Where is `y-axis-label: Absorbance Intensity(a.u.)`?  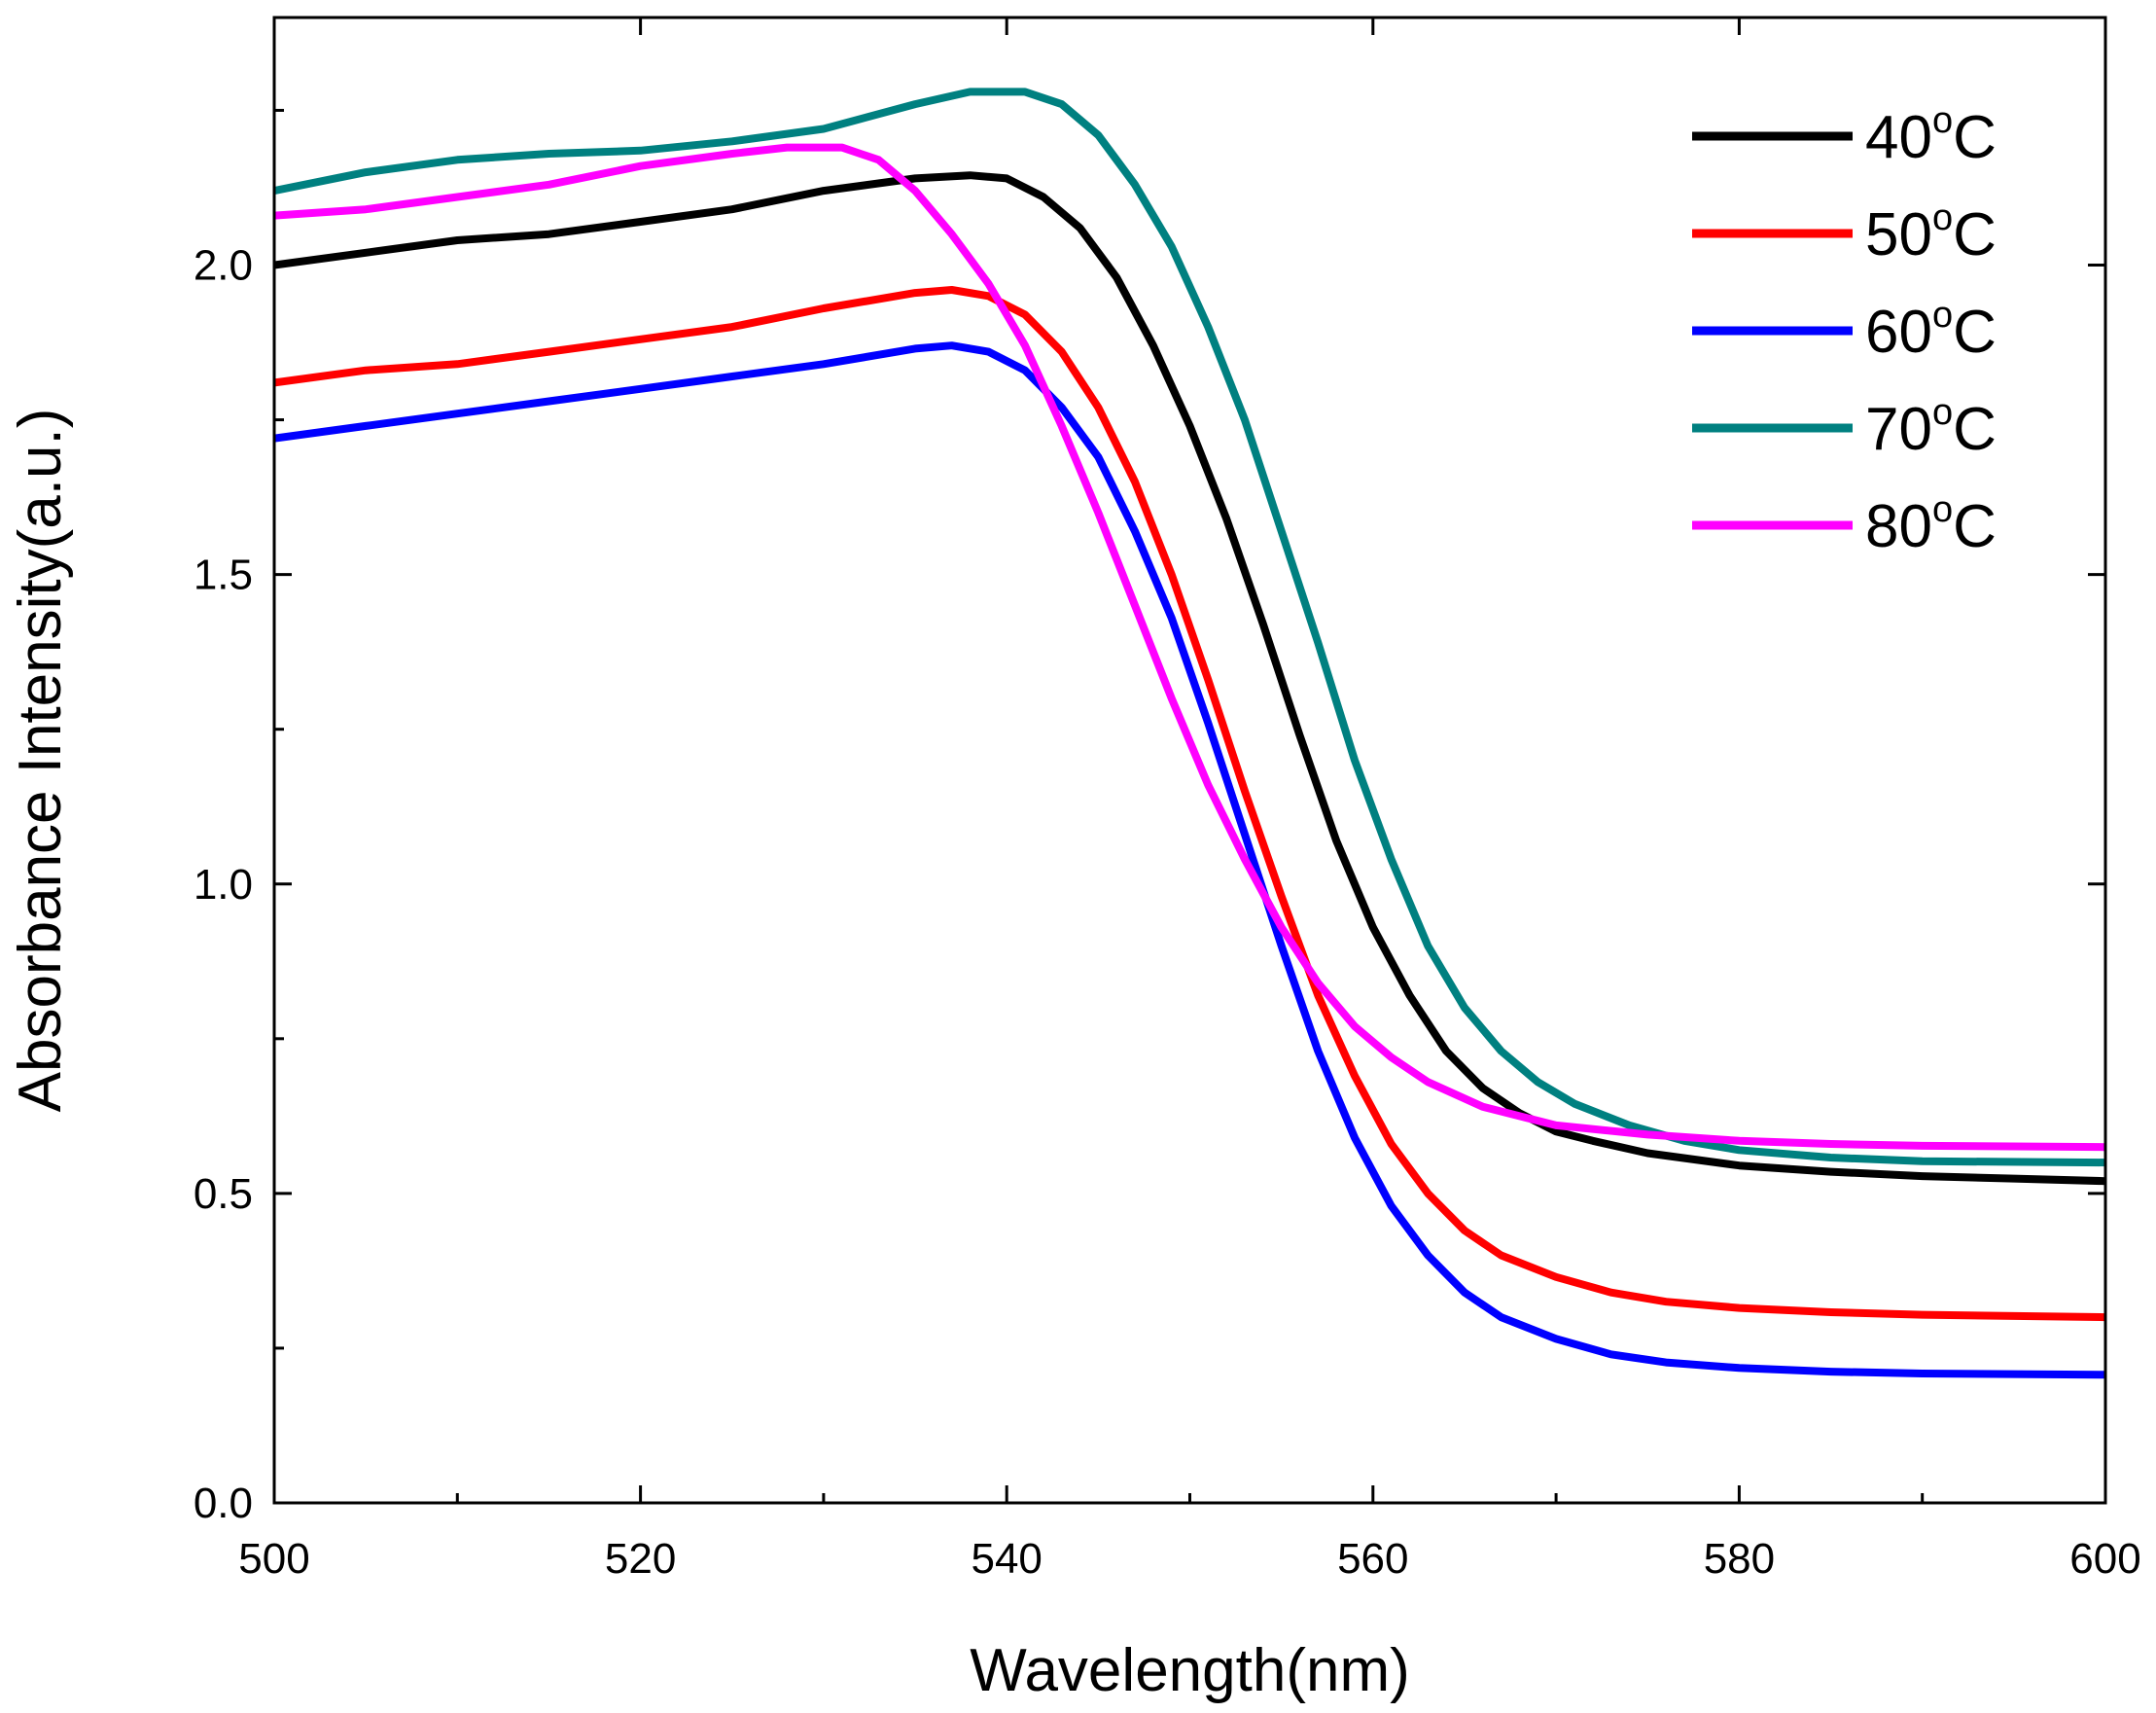 y-axis-label: Absorbance Intensity(a.u.) is located at coordinates (40, 761).